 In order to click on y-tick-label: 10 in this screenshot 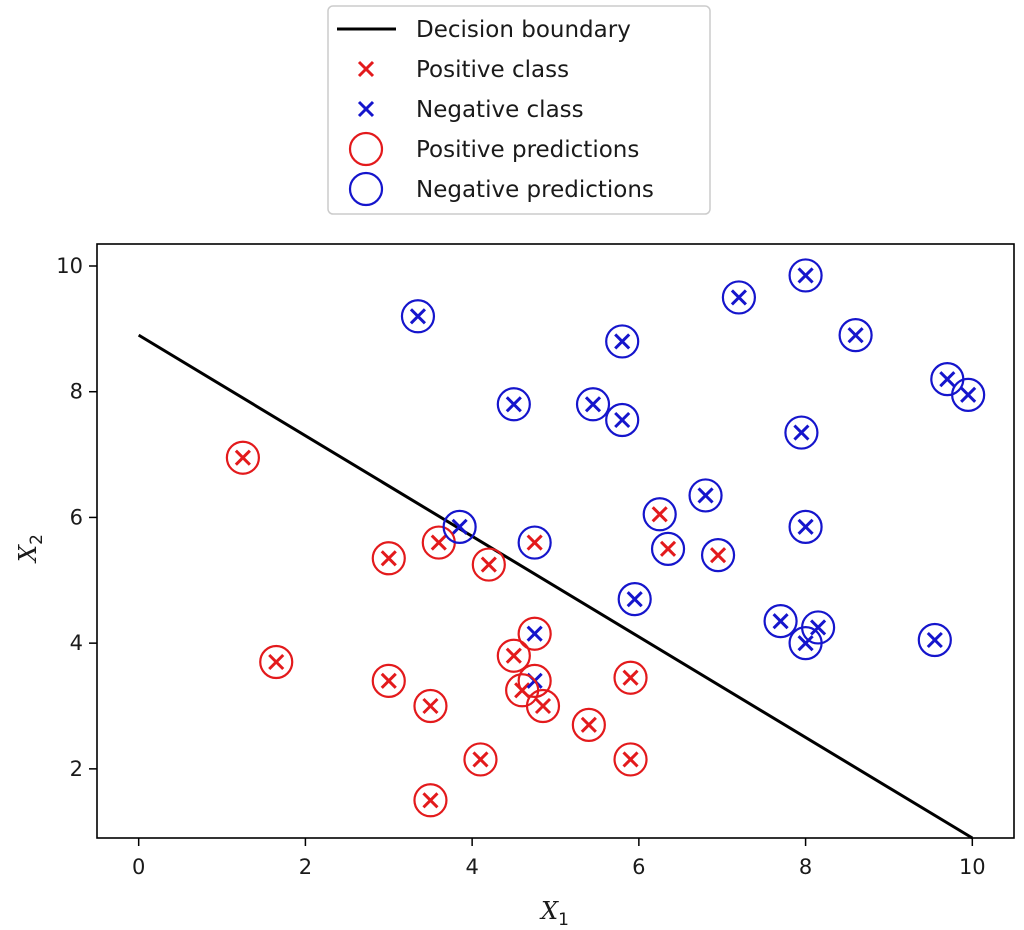, I will do `click(69, 266)`.